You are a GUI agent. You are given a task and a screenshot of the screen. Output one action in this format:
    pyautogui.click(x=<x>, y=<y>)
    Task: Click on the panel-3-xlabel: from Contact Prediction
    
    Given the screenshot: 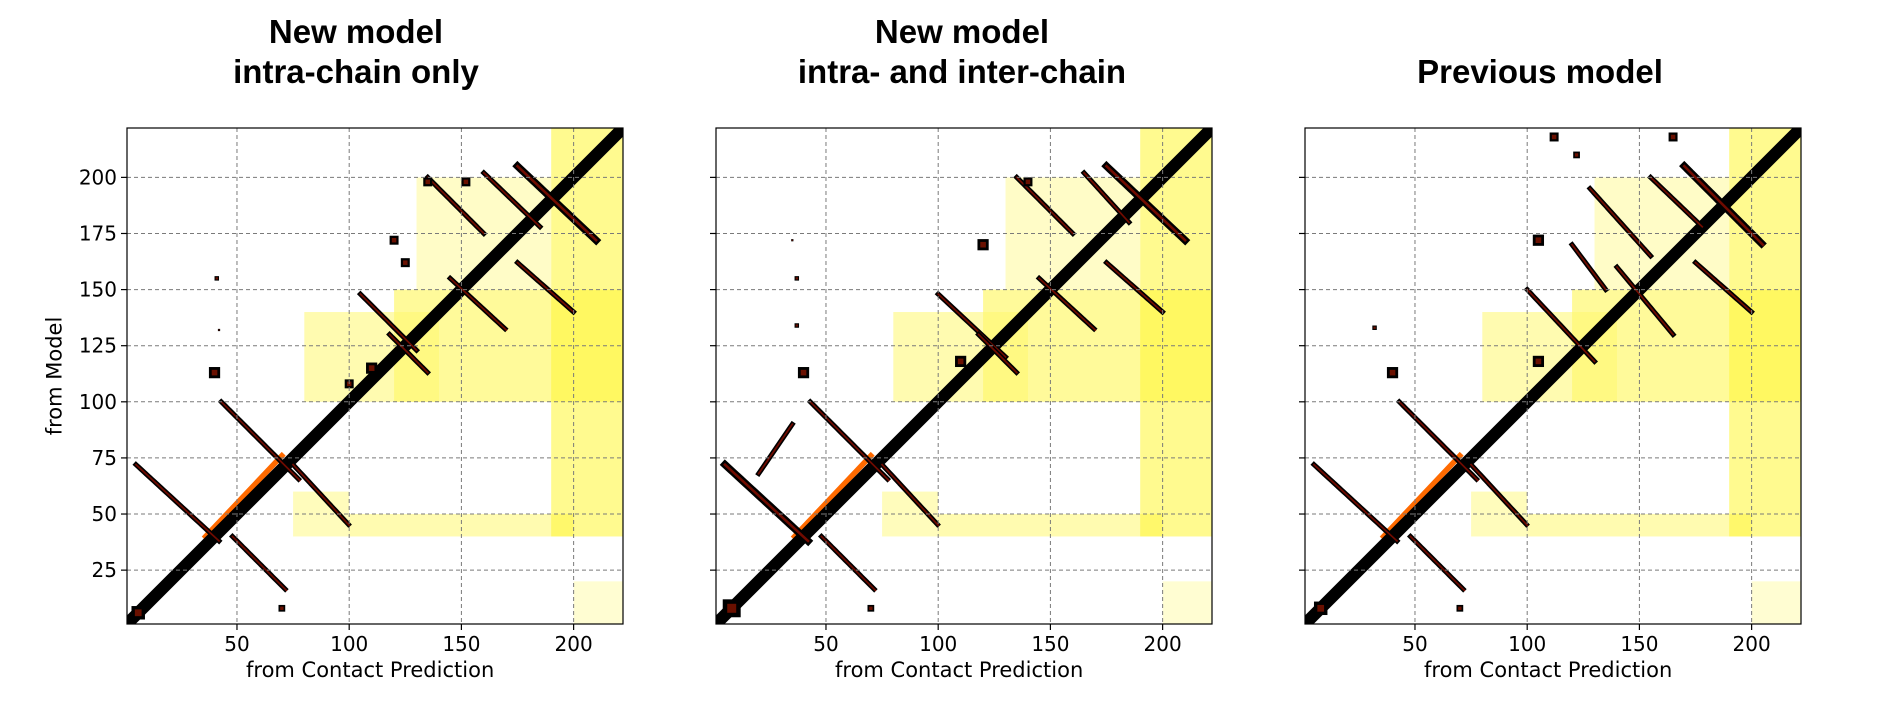 What is the action you would take?
    pyautogui.click(x=1548, y=670)
    